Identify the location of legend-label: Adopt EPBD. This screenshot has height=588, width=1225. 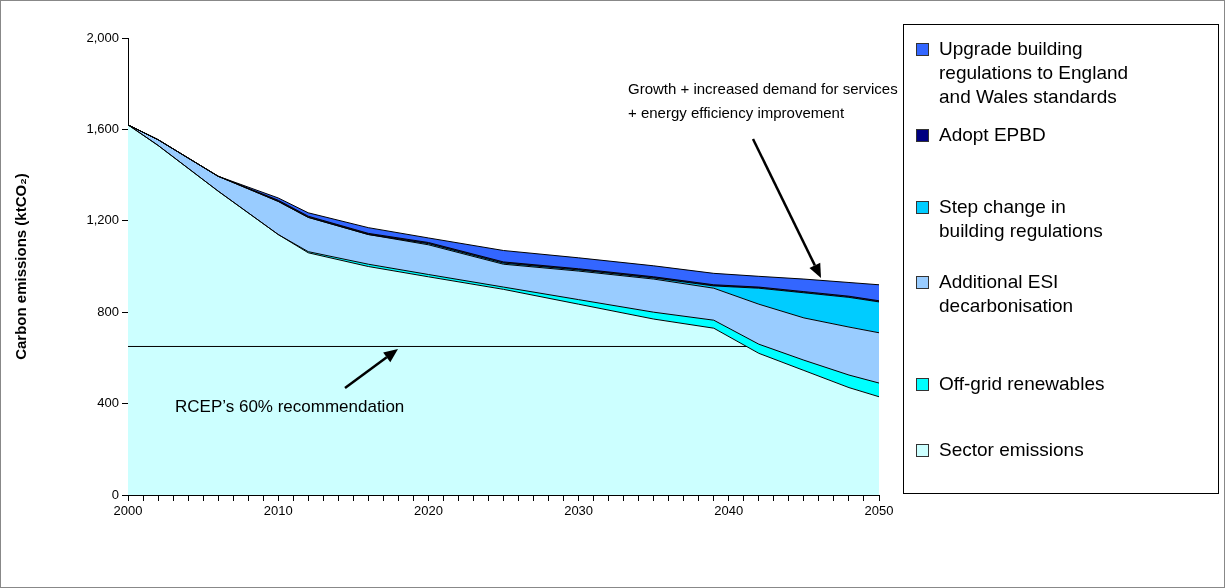
(993, 135).